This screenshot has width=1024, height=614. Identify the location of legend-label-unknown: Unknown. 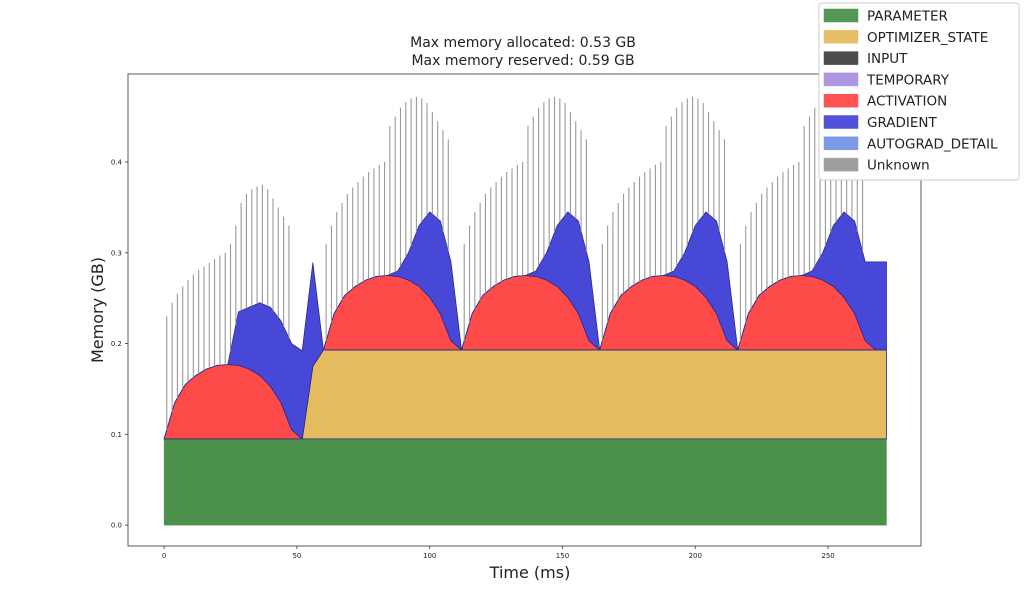
(898, 166).